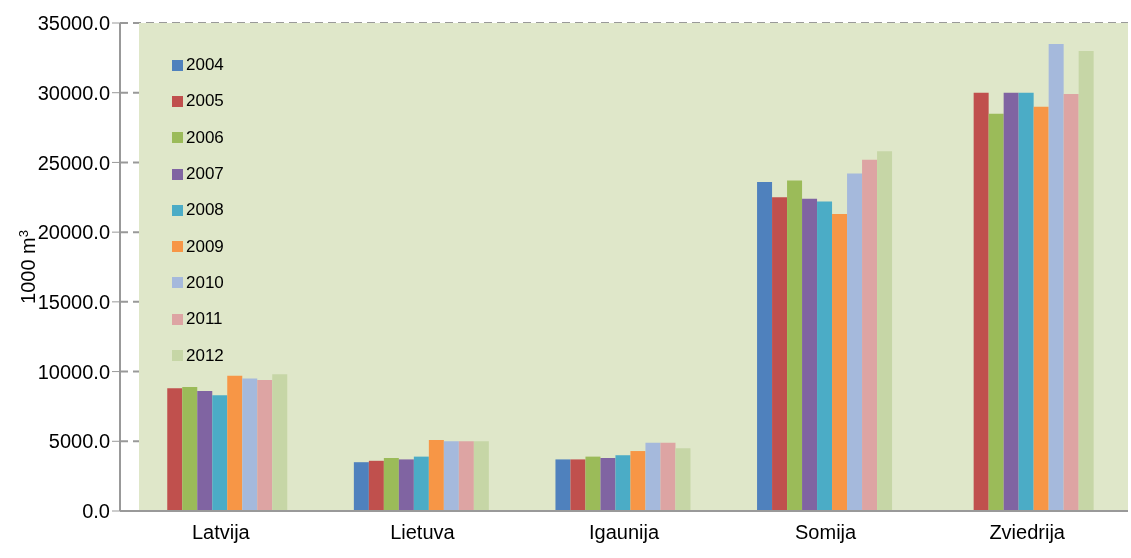 The image size is (1131, 558). Describe the element at coordinates (205, 210) in the screenshot. I see `legend-label: 2008` at that location.